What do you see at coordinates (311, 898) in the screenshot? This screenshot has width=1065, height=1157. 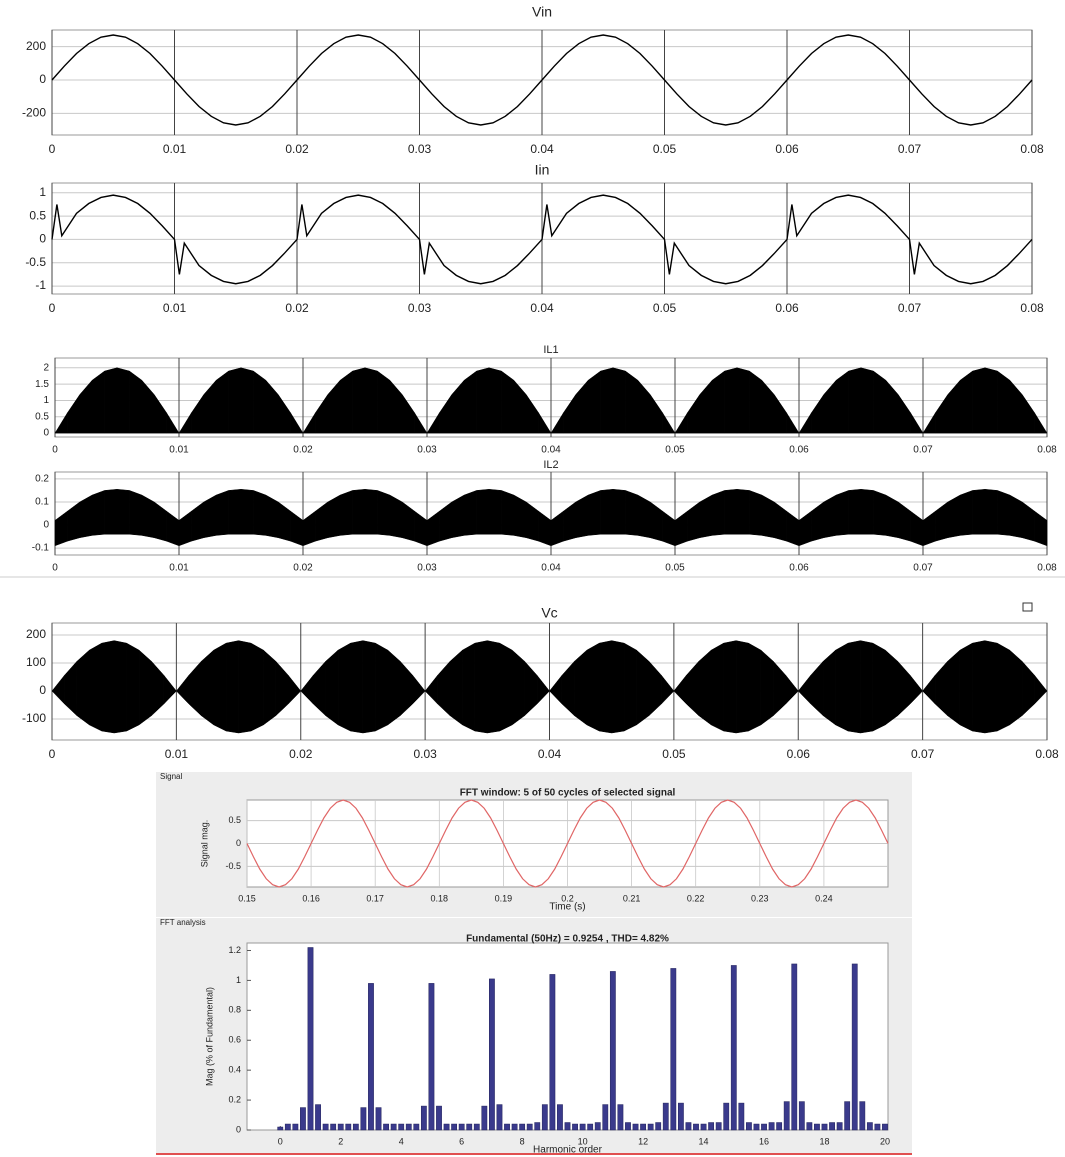 I see `x-tick-label: 0.16` at bounding box center [311, 898].